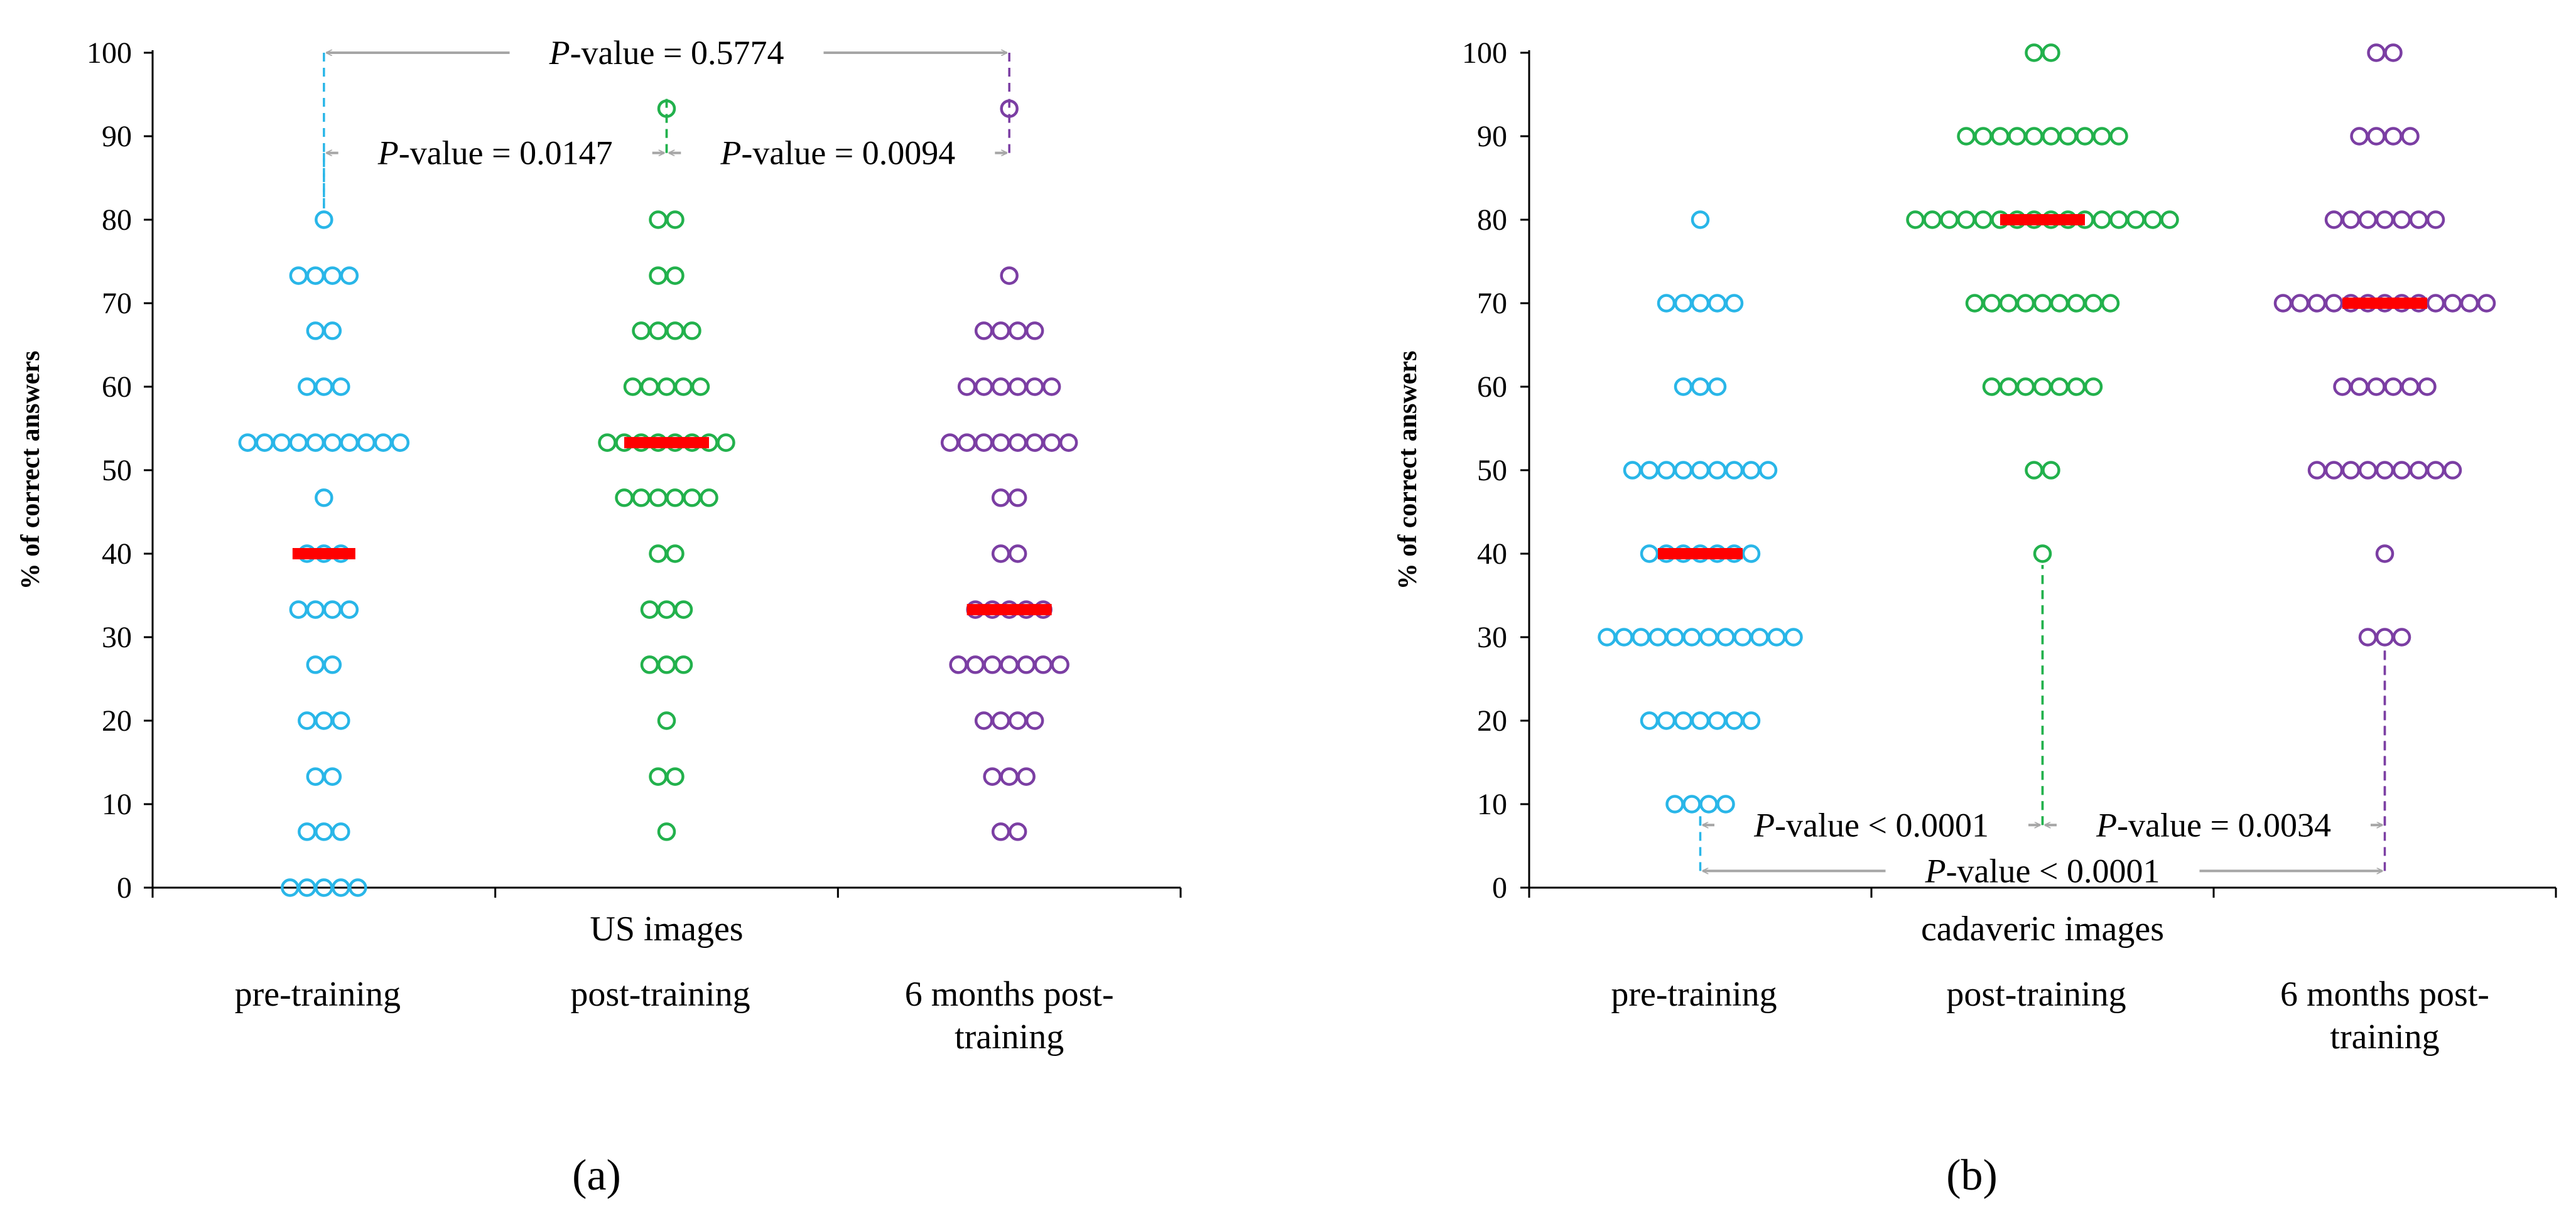  I want to click on p-value-label: P-value = 0.0147, so click(495, 153).